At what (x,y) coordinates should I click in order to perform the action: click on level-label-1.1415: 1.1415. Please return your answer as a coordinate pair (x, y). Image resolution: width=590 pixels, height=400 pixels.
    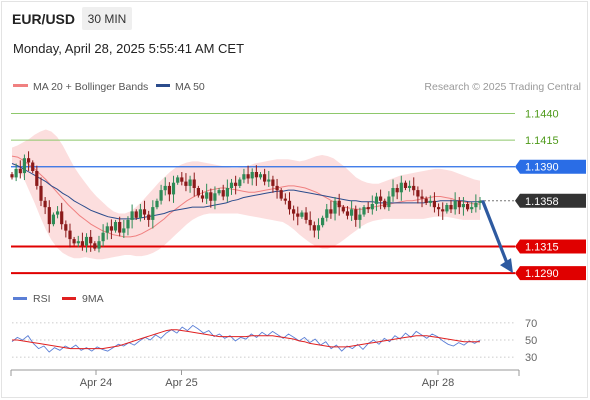
    Looking at the image, I should click on (542, 141).